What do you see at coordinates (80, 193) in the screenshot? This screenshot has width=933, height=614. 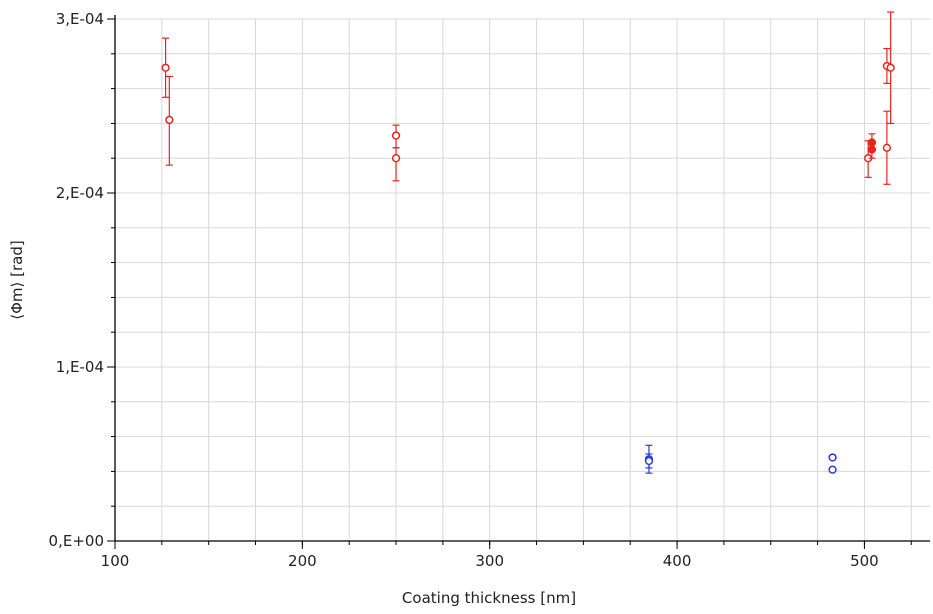 I see `y-tick-label: 2,E-04` at bounding box center [80, 193].